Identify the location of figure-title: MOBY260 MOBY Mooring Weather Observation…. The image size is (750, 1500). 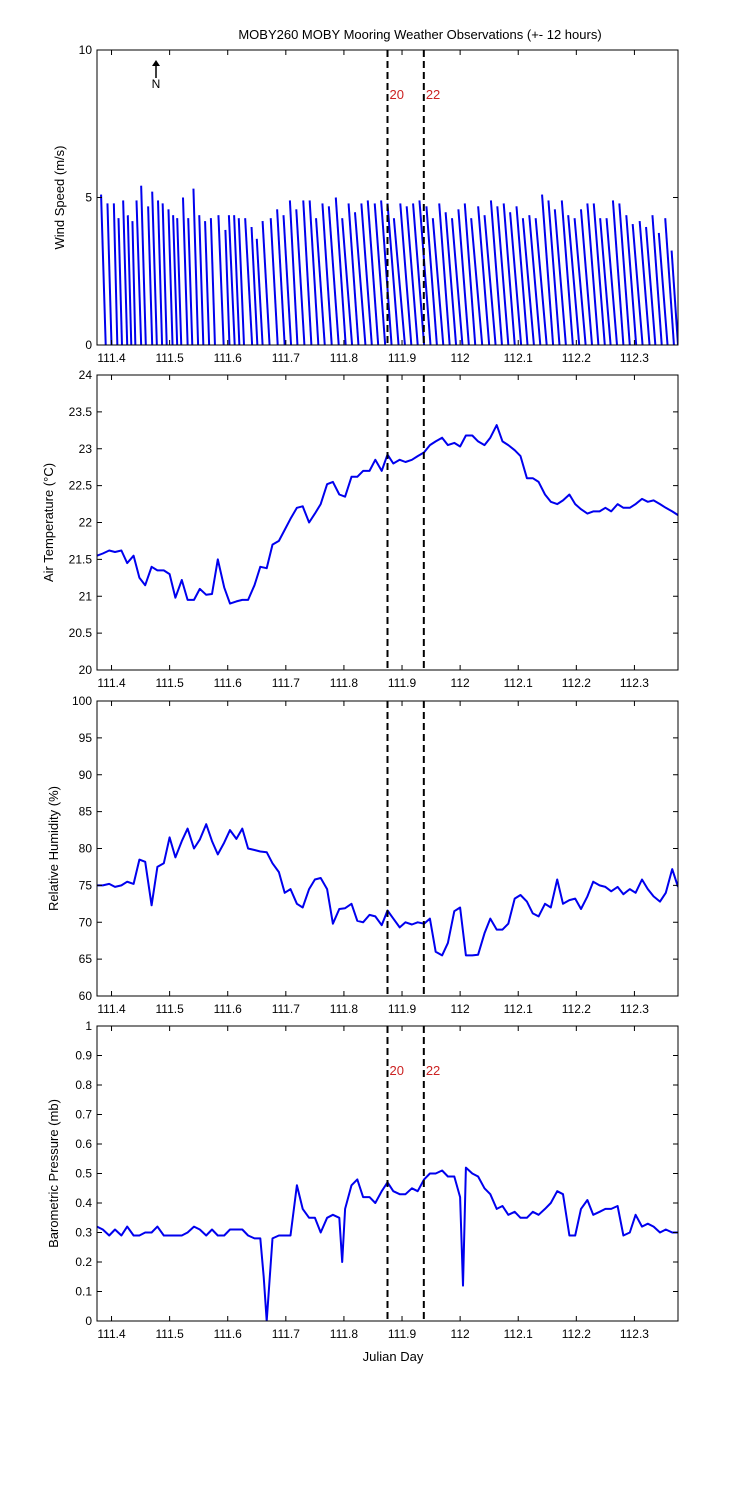
(419, 34).